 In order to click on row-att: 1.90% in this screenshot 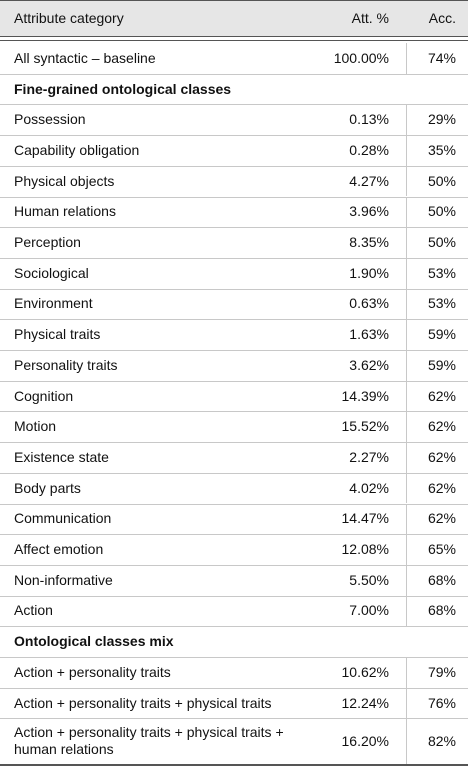, I will do `click(369, 272)`.